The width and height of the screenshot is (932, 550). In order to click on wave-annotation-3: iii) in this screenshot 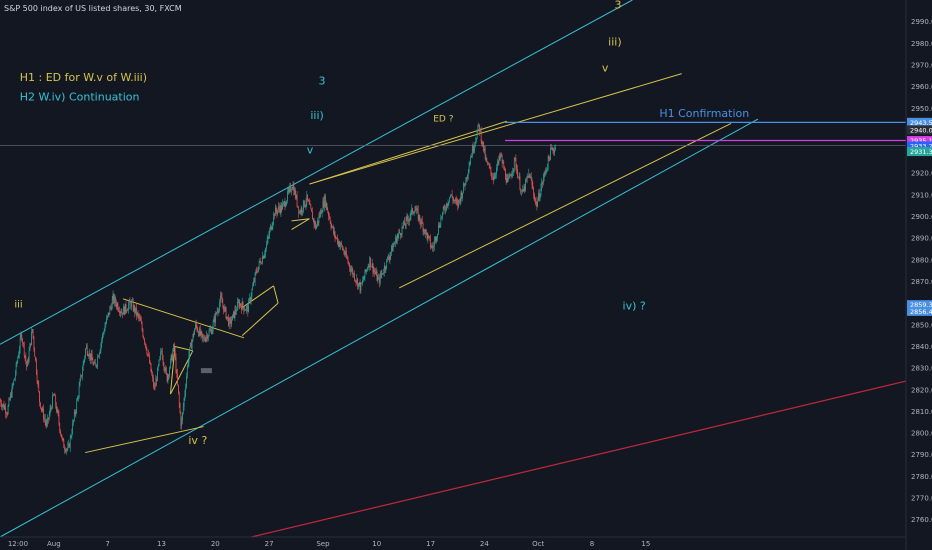, I will do `click(316, 115)`.